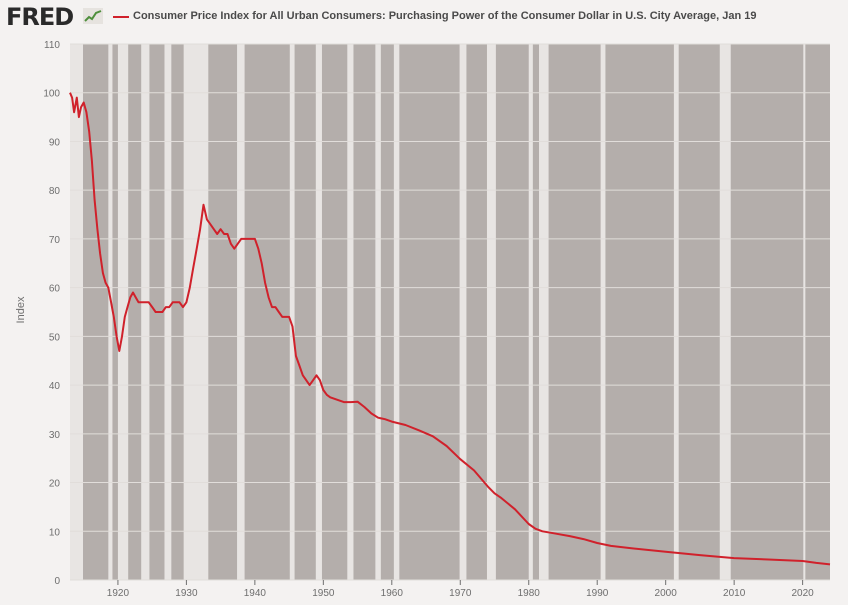 The image size is (848, 605). I want to click on y-tick-label: 90, so click(55, 142).